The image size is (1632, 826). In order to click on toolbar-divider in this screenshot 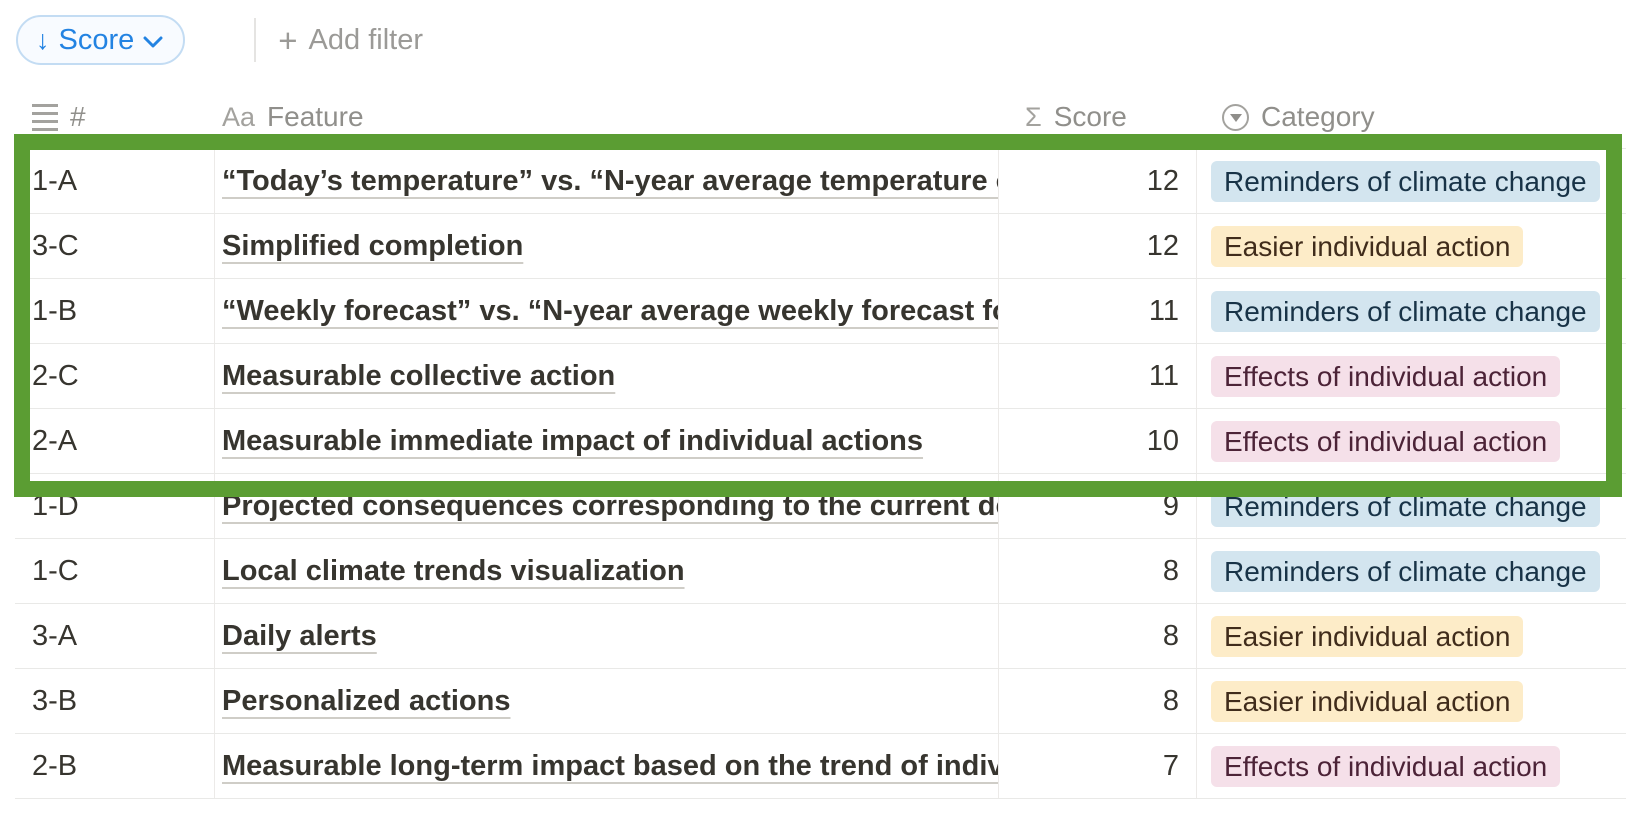, I will do `click(255, 40)`.